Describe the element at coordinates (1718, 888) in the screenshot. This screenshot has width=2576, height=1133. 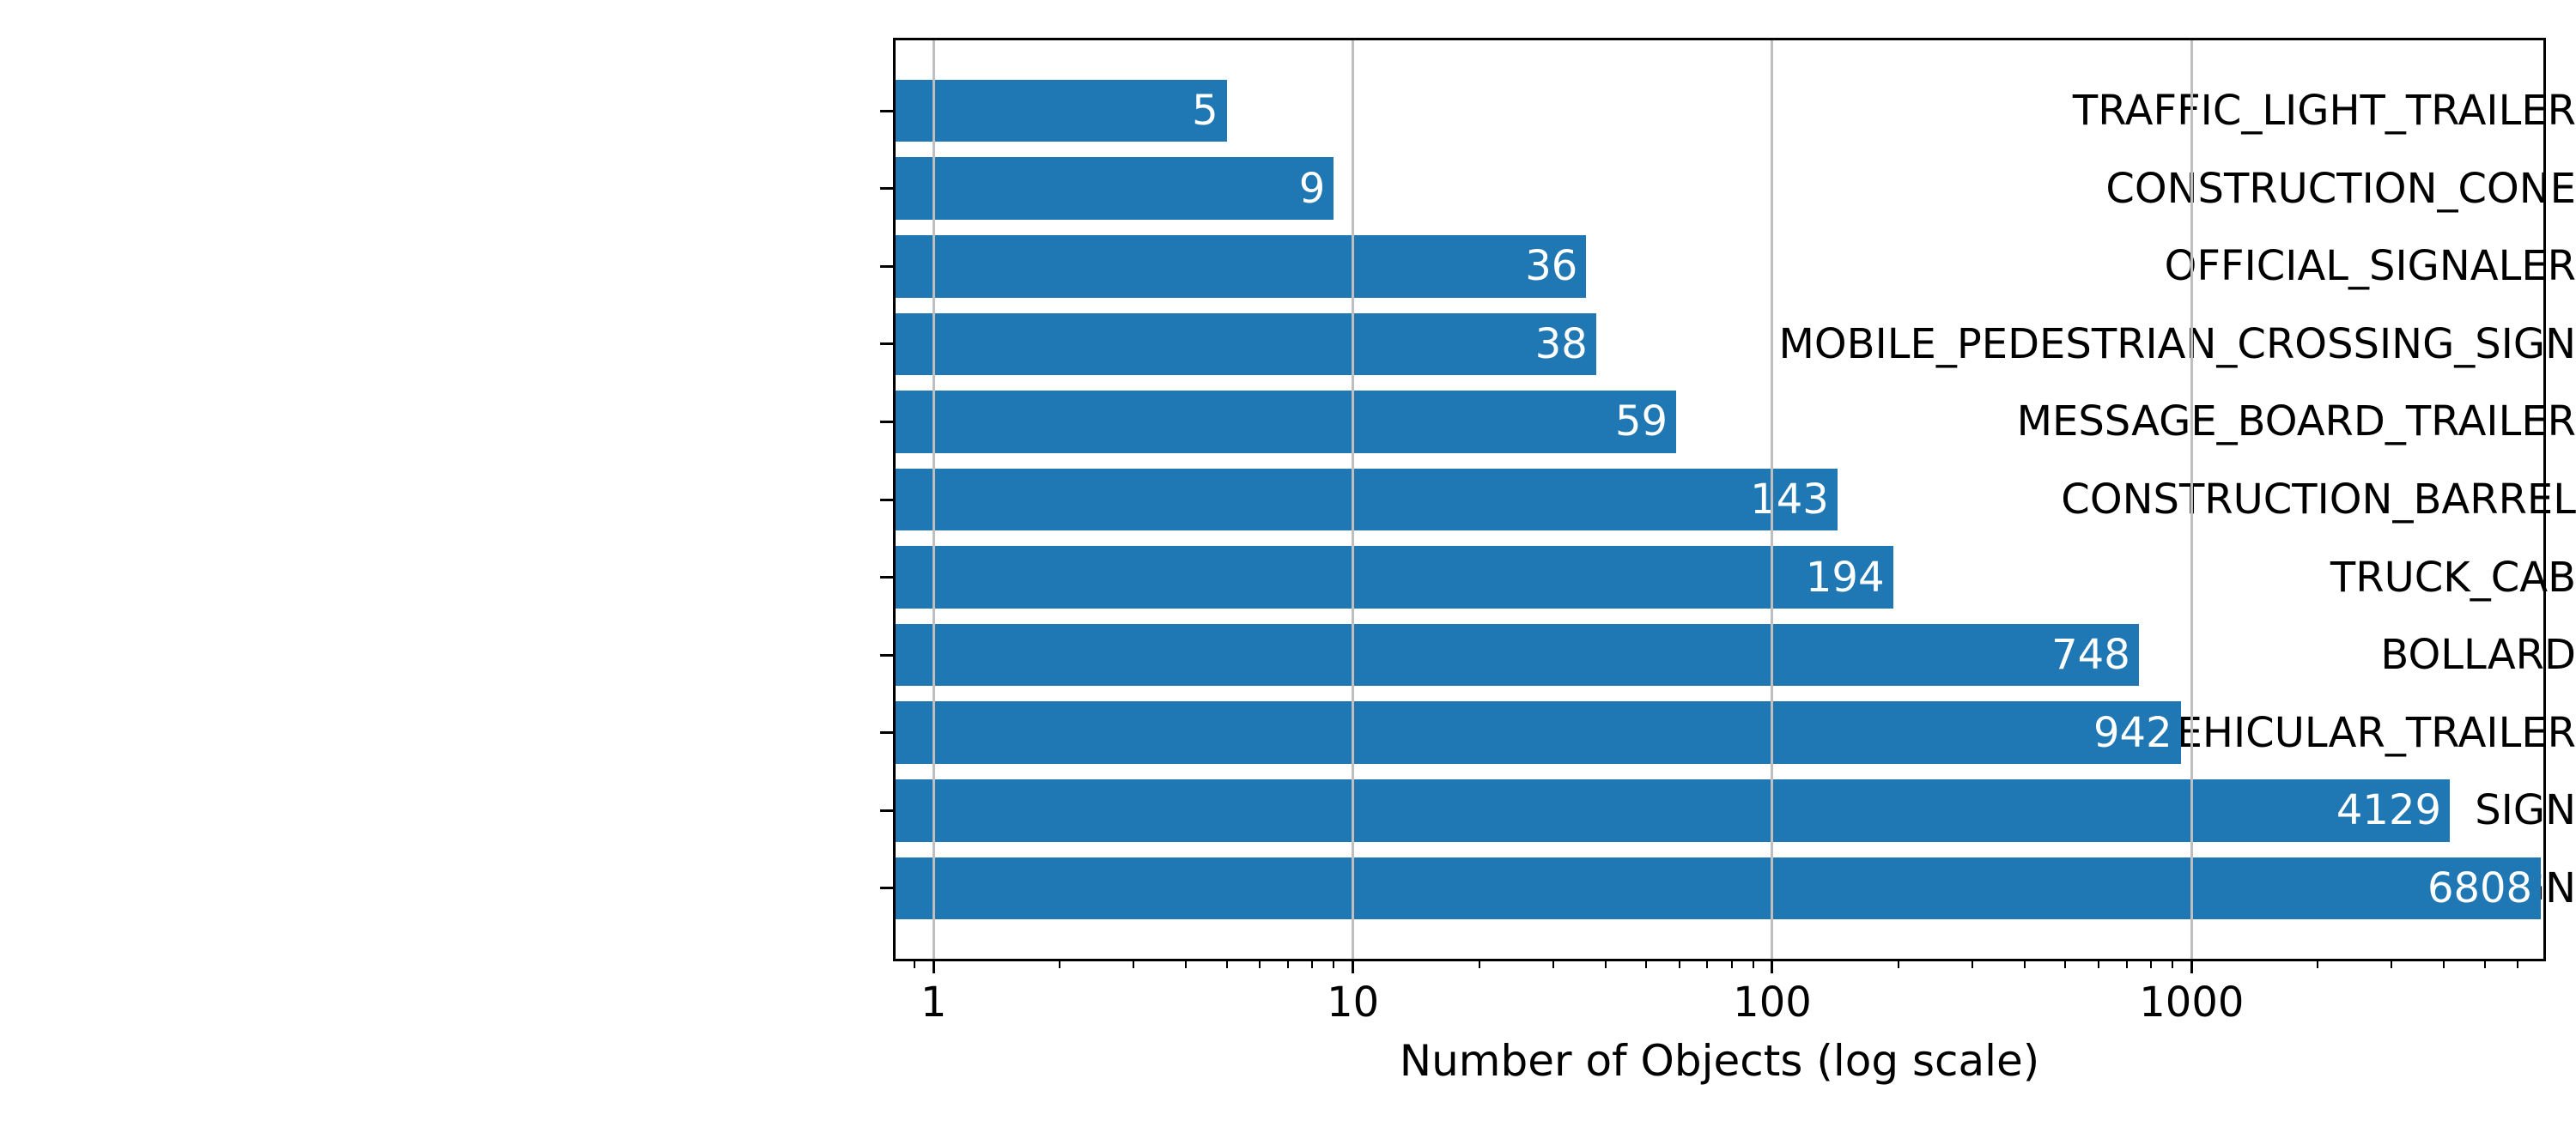
I see `bar: 6808` at that location.